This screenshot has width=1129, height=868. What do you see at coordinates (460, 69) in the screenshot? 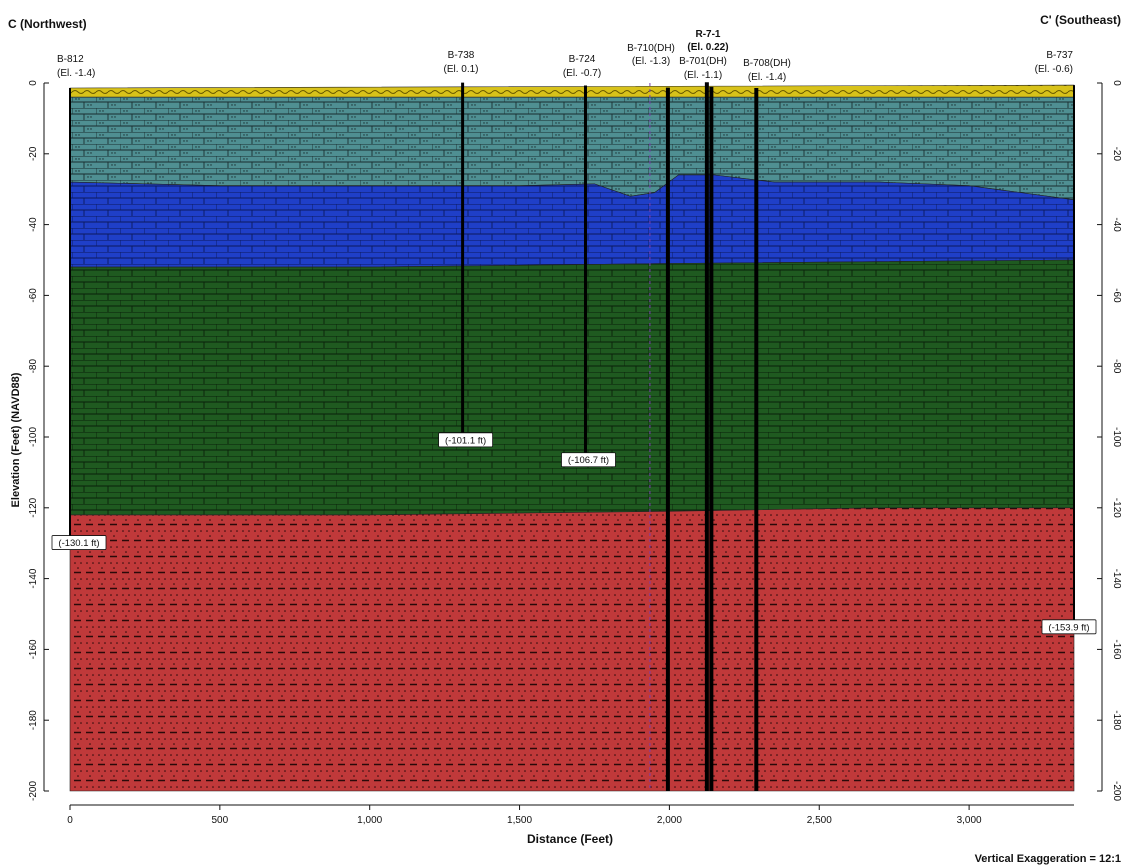
I see `boring-elevation-label: (El. 0.1)` at bounding box center [460, 69].